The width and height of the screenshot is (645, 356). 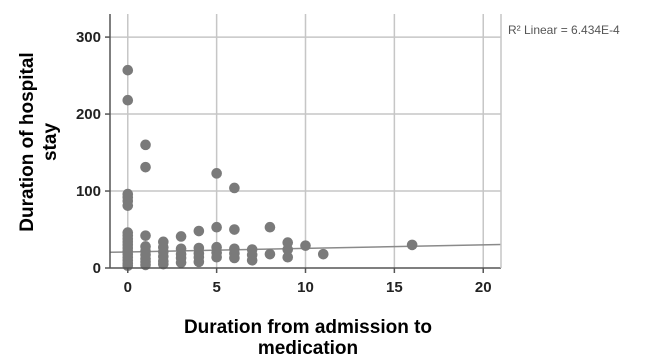 I want to click on x-axis-title-line-1: Duration from admission to, so click(x=308, y=327).